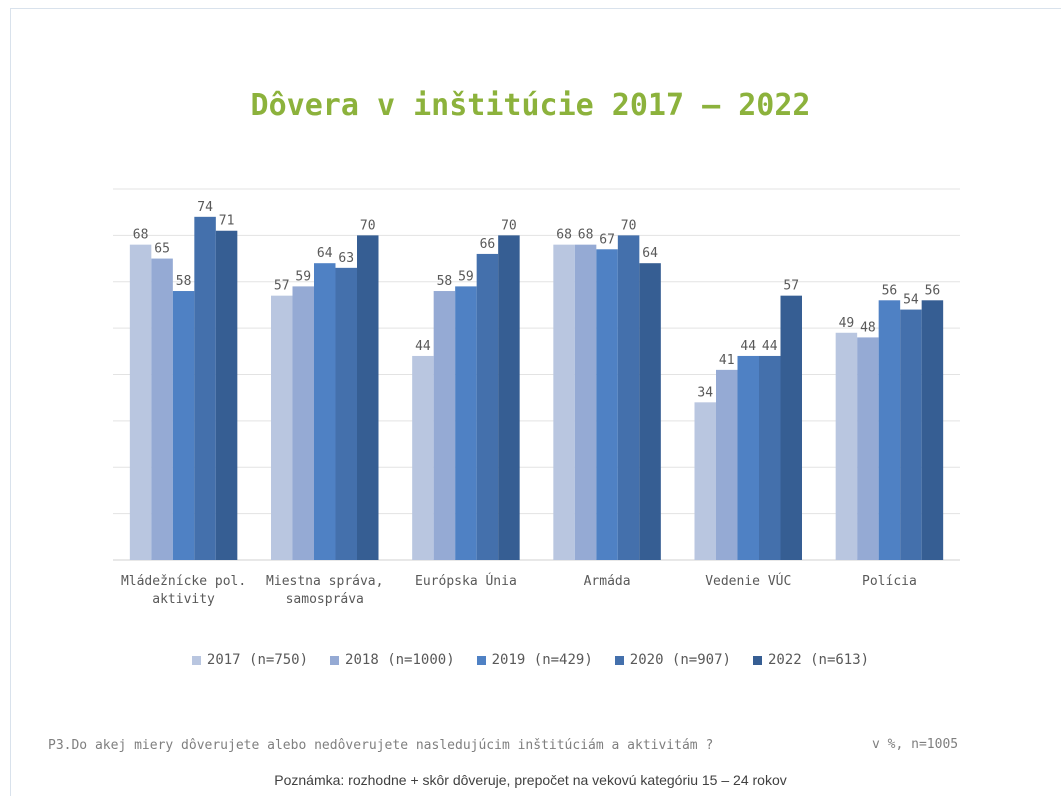 The image size is (1061, 796). I want to click on data-label: 71, so click(227, 221).